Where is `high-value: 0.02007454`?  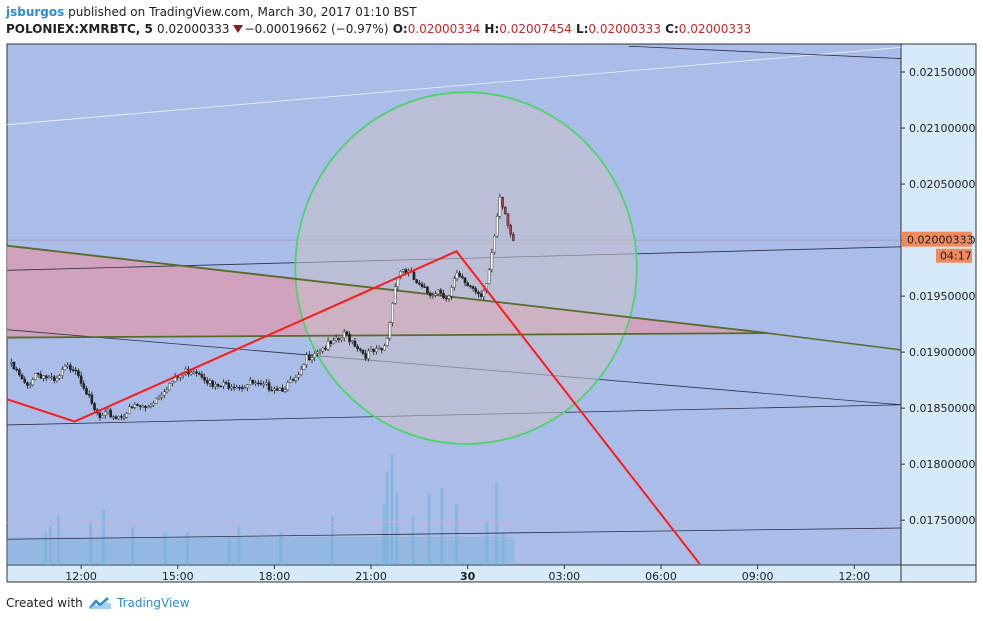
high-value: 0.02007454 is located at coordinates (535, 29).